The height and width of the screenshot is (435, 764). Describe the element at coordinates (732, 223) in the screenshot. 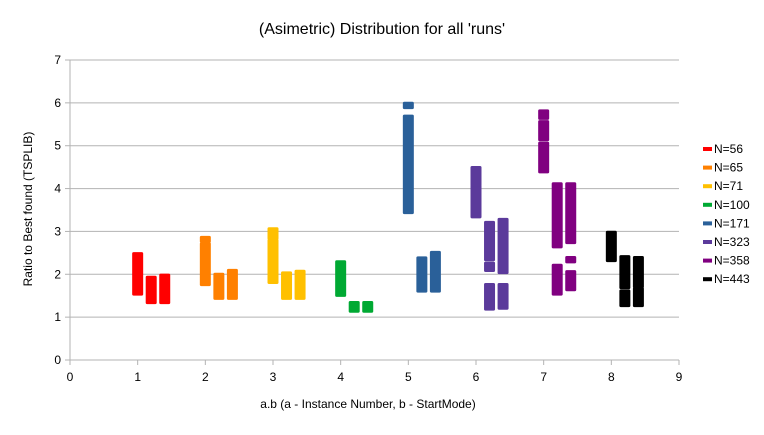

I see `legend-label: N=171` at that location.